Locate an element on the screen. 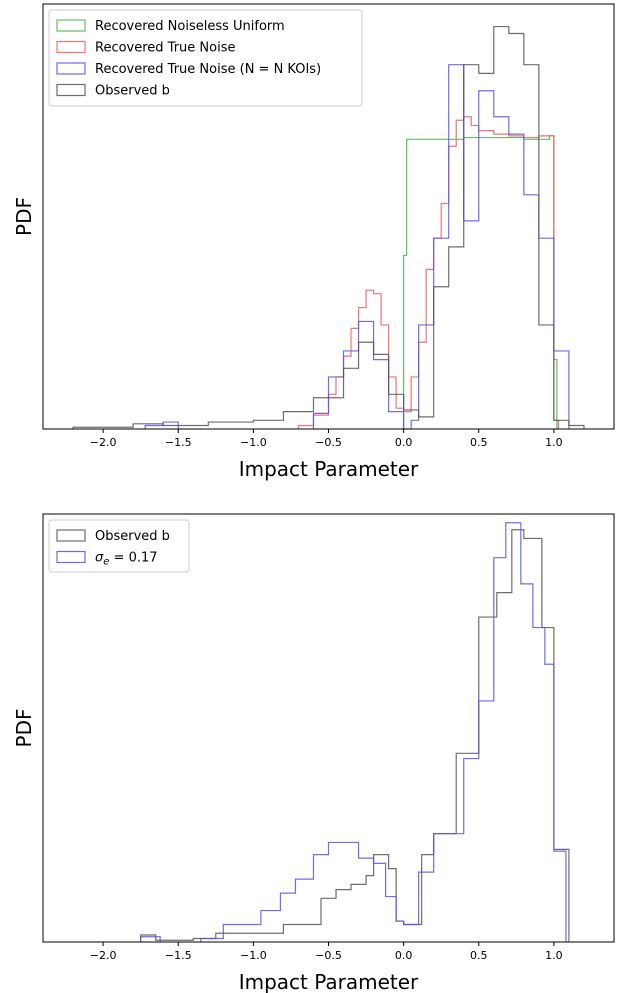  series-2-histogram is located at coordinates (428, 272).